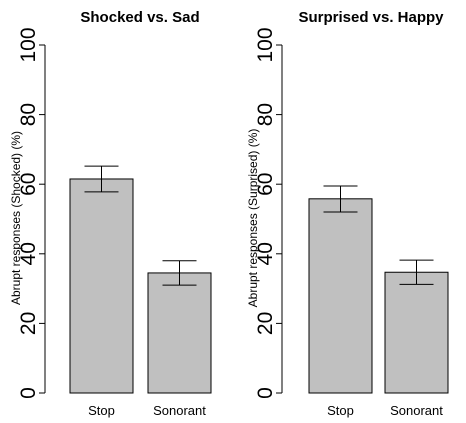  Describe the element at coordinates (16, 218) in the screenshot. I see `y-axis-label: Abrupt responses (Shocked) (%)` at that location.